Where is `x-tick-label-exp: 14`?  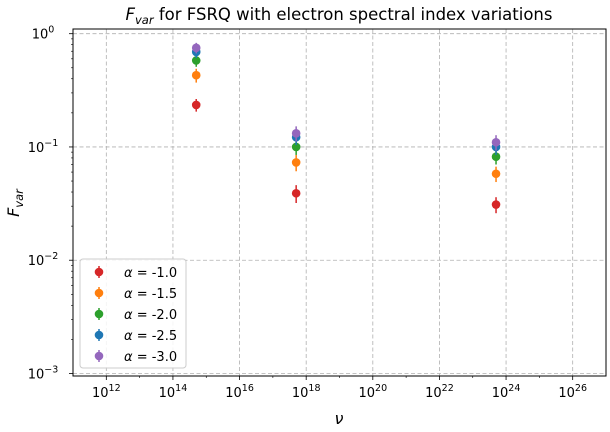 x-tick-label-exp: 14 is located at coordinates (181, 388).